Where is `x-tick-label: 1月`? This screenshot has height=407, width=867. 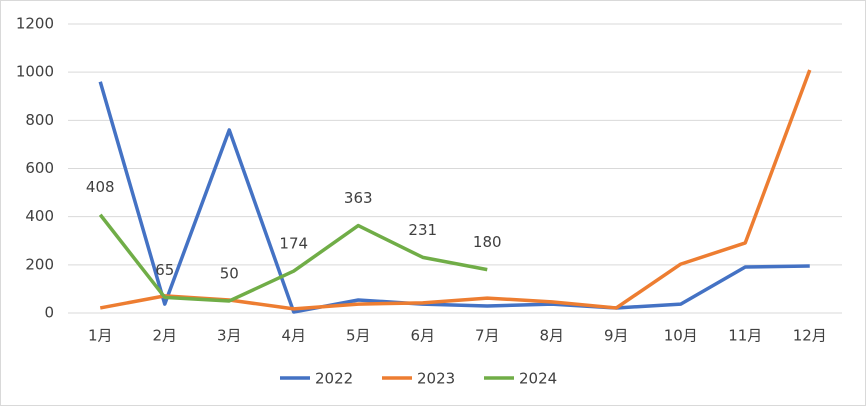
x-tick-label: 1月 is located at coordinates (100, 336).